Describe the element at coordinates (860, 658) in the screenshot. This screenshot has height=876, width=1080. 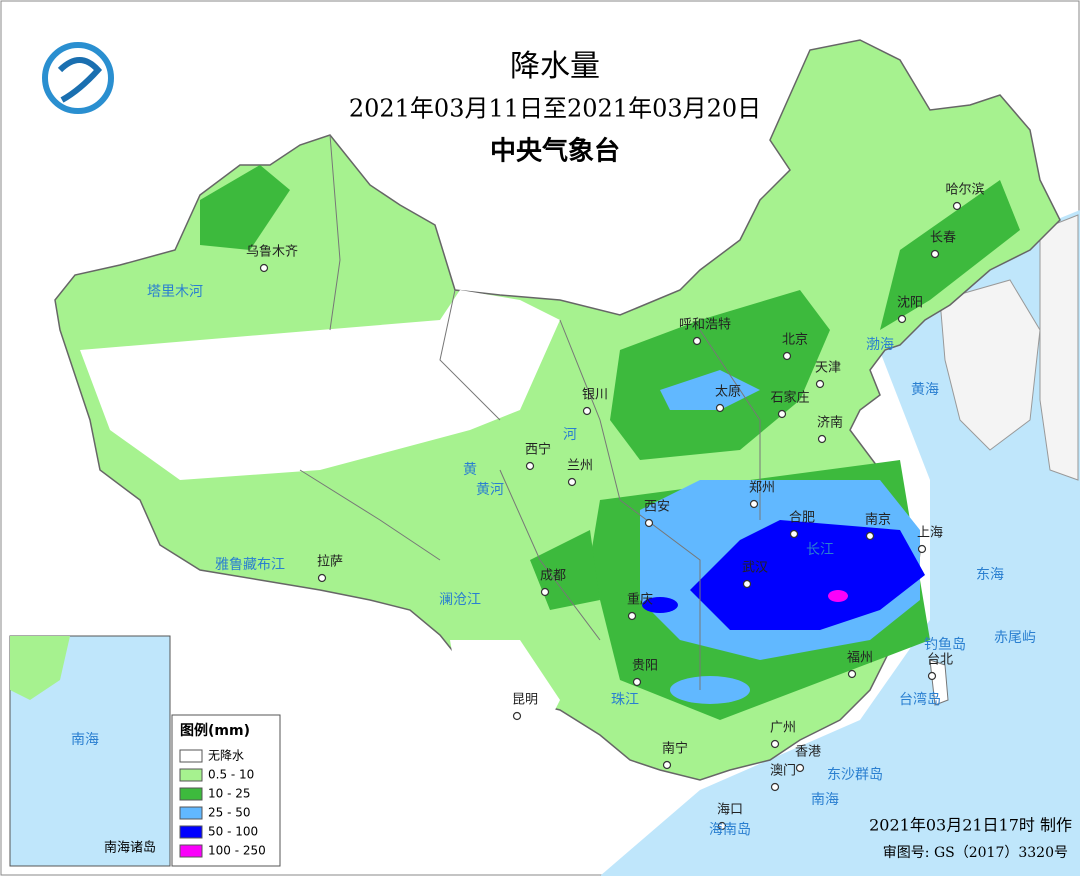
I see `city-label: 福州` at that location.